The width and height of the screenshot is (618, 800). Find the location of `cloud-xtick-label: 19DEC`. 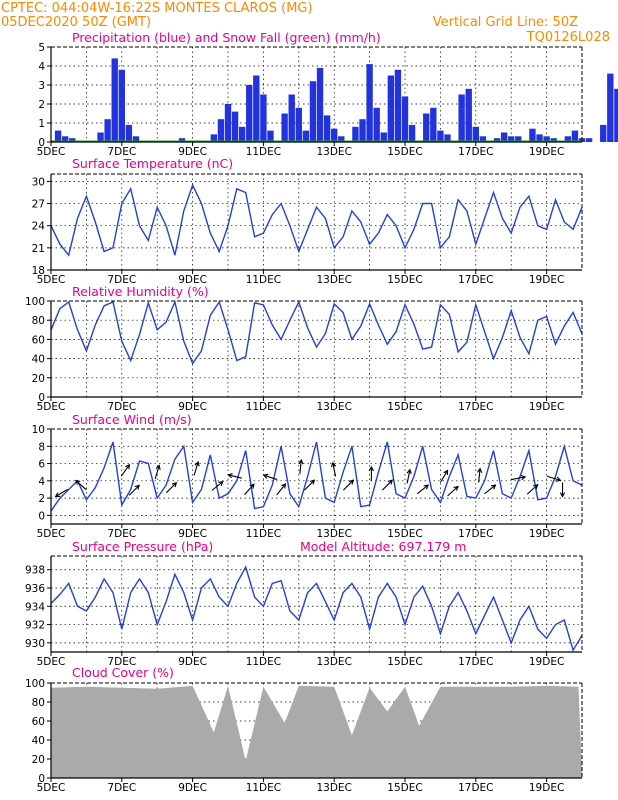

cloud-xtick-label: 19DEC is located at coordinates (546, 788).